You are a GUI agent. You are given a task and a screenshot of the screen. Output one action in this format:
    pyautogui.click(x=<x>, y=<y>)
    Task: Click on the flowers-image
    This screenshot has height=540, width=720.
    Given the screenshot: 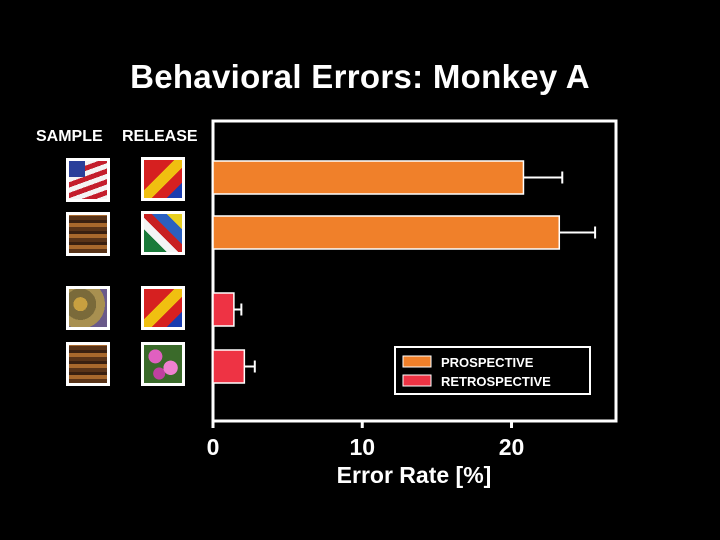 What is the action you would take?
    pyautogui.click(x=163, y=364)
    